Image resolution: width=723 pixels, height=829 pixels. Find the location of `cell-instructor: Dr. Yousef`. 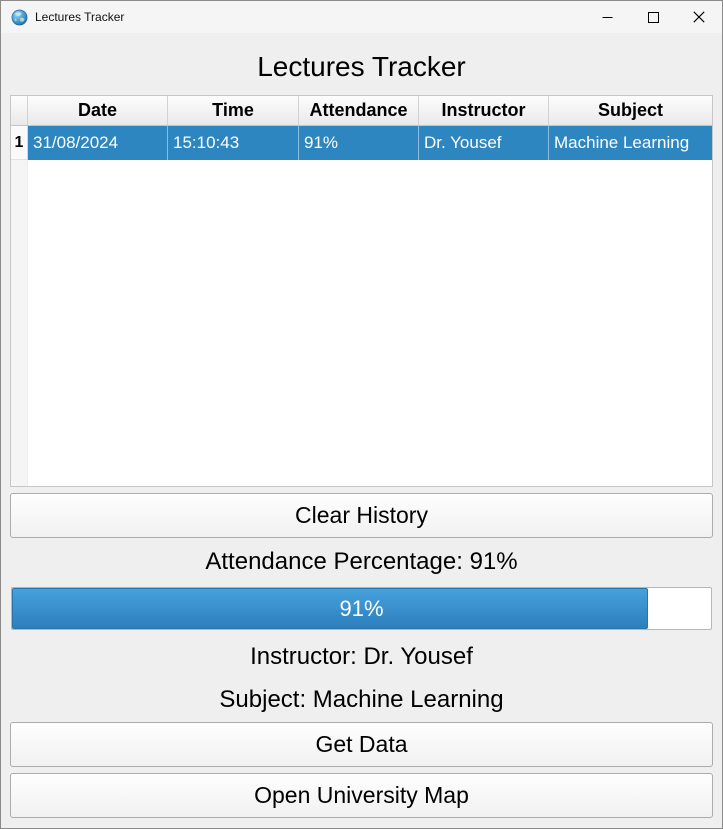

cell-instructor: Dr. Yousef is located at coordinates (484, 143).